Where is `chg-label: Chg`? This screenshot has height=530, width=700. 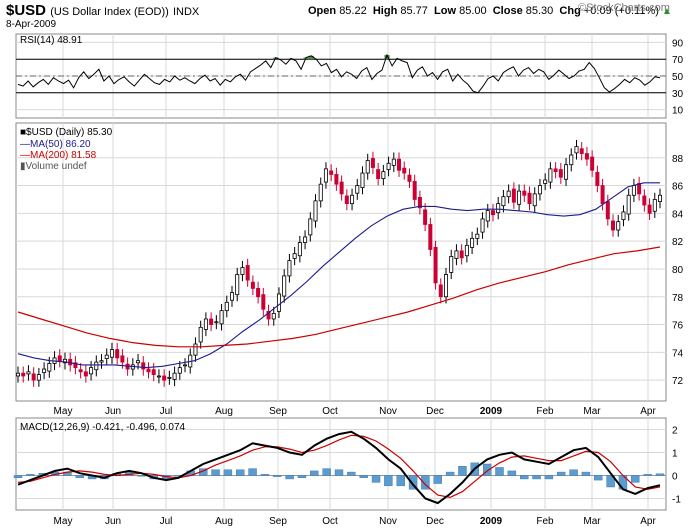
chg-label: Chg is located at coordinates (570, 11).